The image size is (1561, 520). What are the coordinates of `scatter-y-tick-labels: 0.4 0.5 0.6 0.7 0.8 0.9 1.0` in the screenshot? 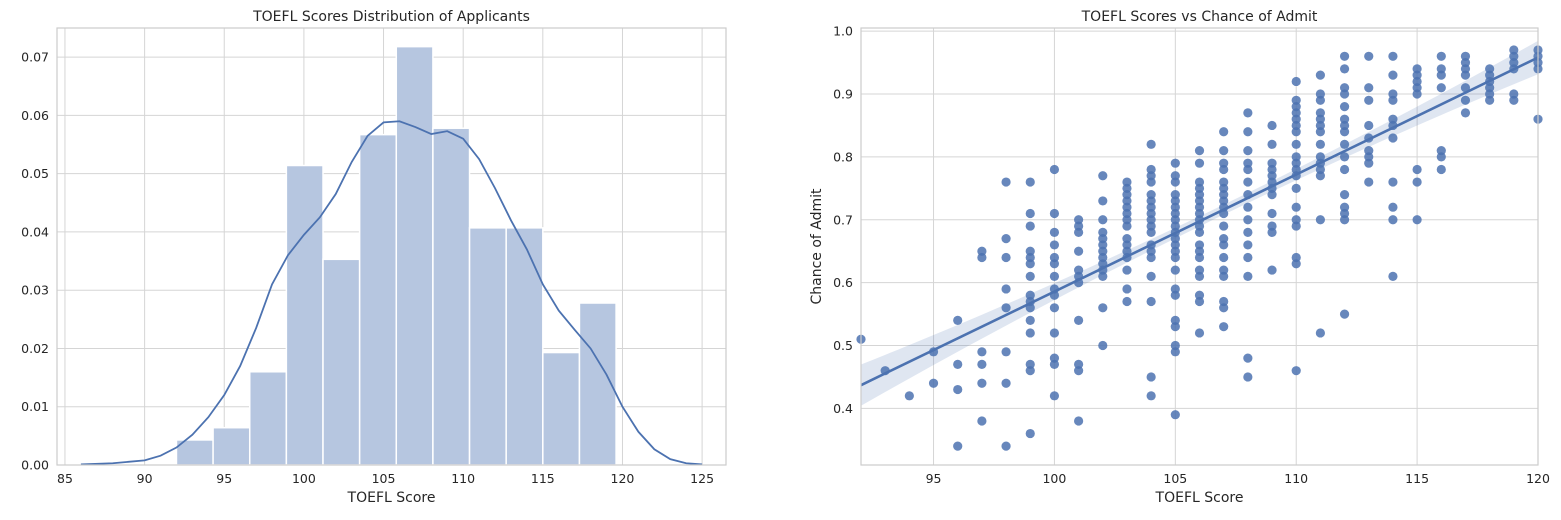 It's located at (843, 220).